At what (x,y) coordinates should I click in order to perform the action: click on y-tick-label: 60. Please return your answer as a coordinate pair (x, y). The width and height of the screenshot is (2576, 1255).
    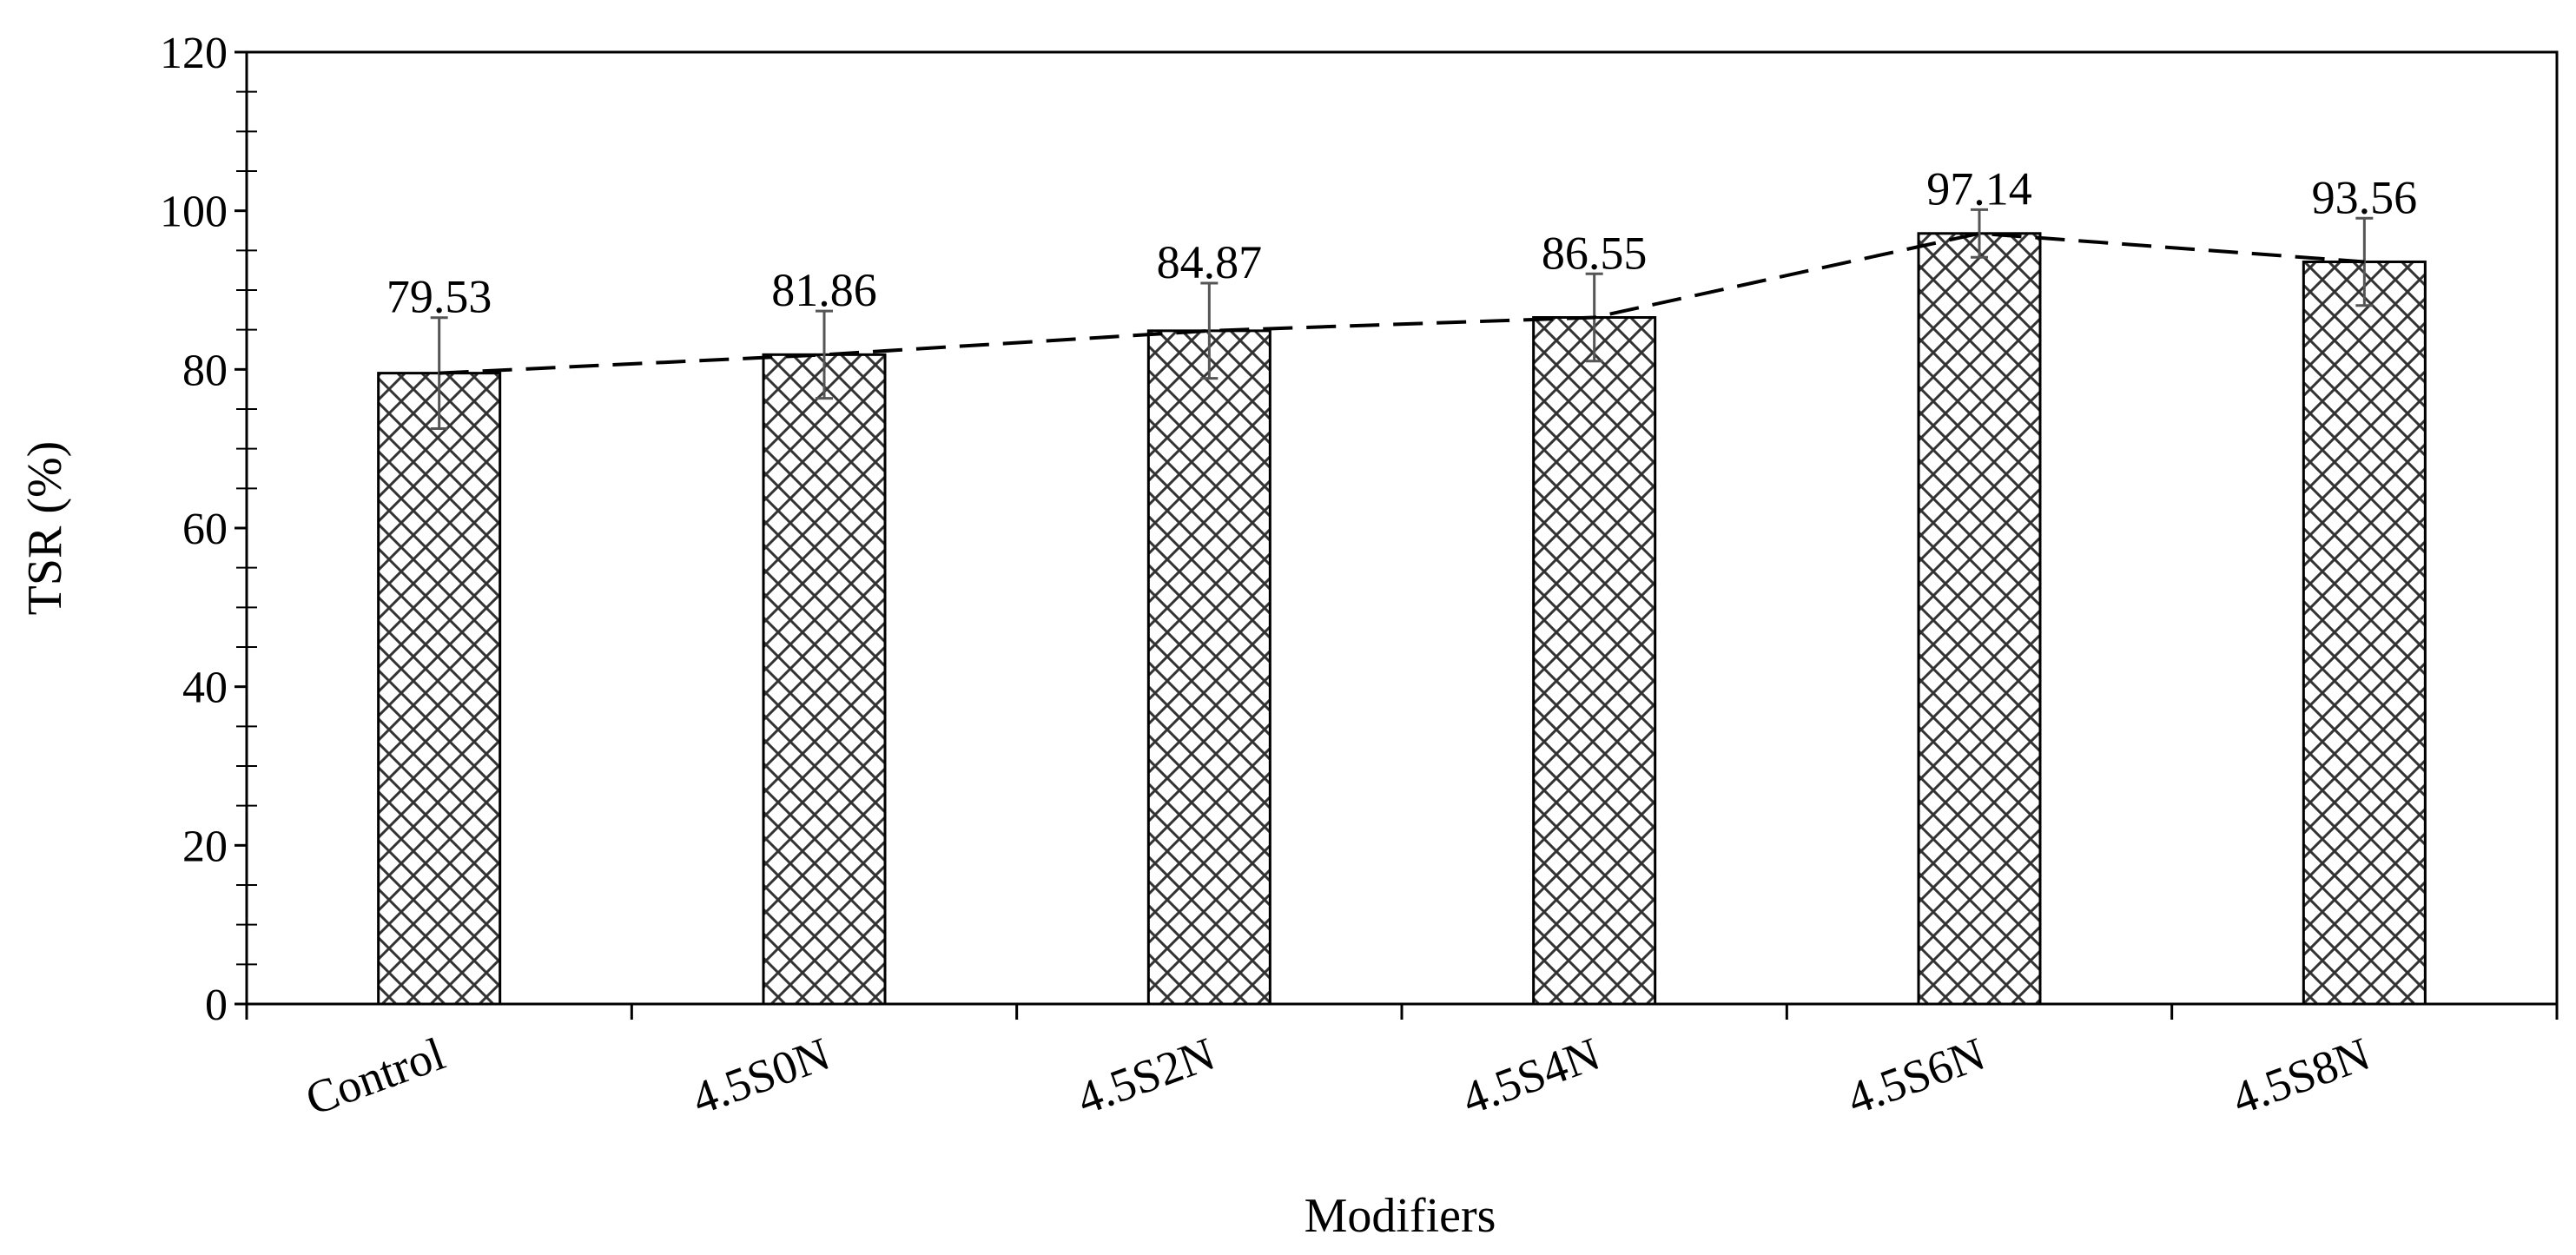
    Looking at the image, I should click on (205, 529).